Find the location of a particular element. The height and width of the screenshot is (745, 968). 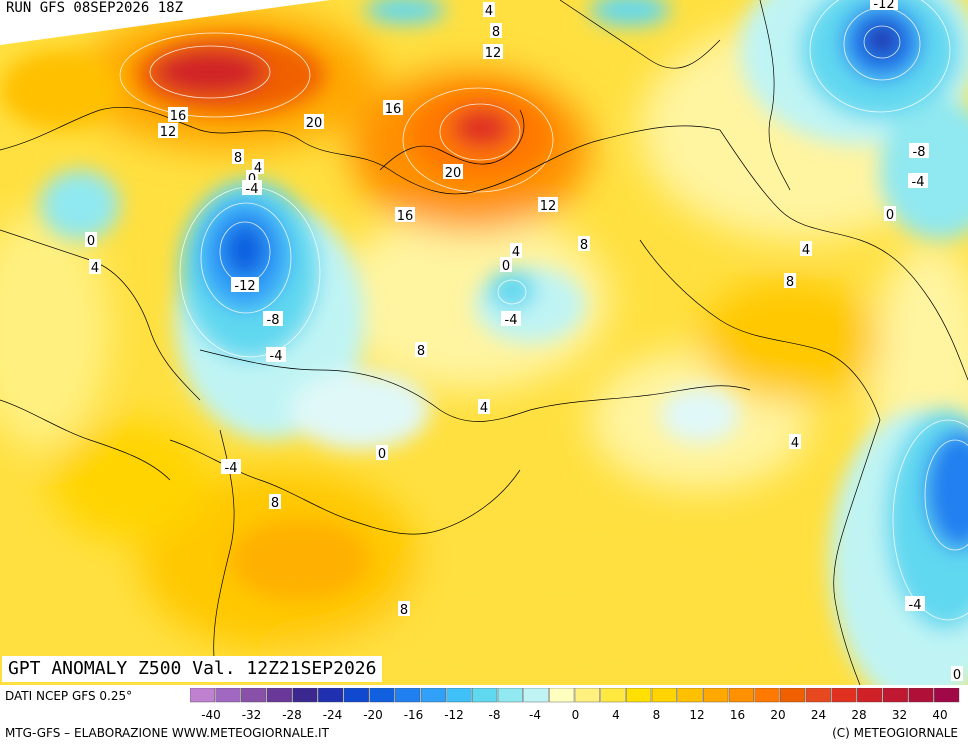

colorbar-tick-label: -40 is located at coordinates (211, 715).